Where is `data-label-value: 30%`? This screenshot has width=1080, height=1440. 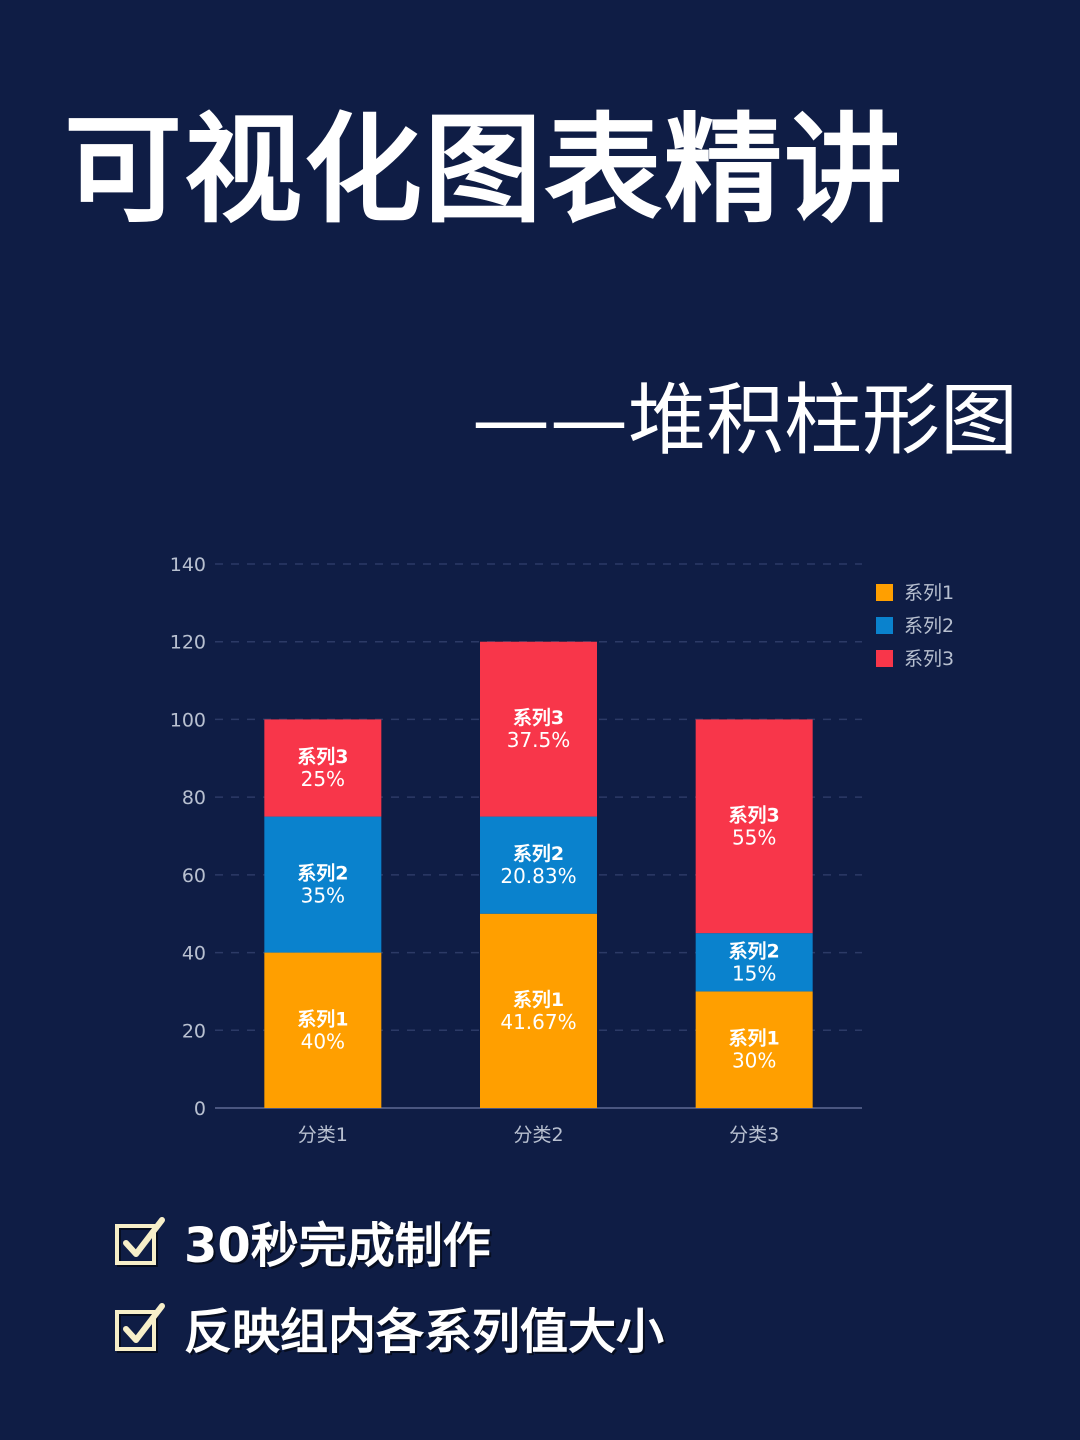
data-label-value: 30% is located at coordinates (754, 1061).